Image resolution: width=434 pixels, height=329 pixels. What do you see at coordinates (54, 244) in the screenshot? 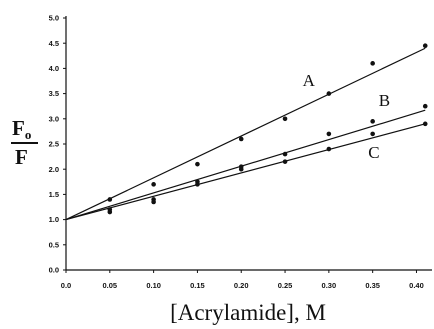
I see `y-tick-label: 0.5` at bounding box center [54, 244].